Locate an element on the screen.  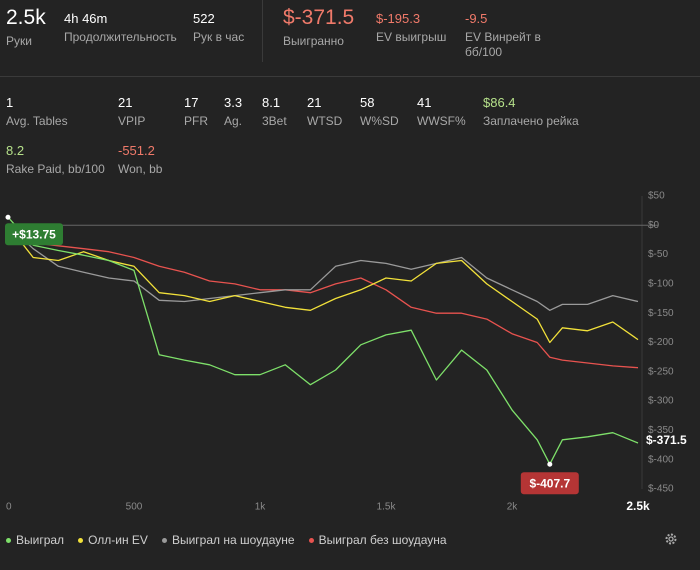
legend-label: Выиграл на шоудауне is located at coordinates (233, 540).